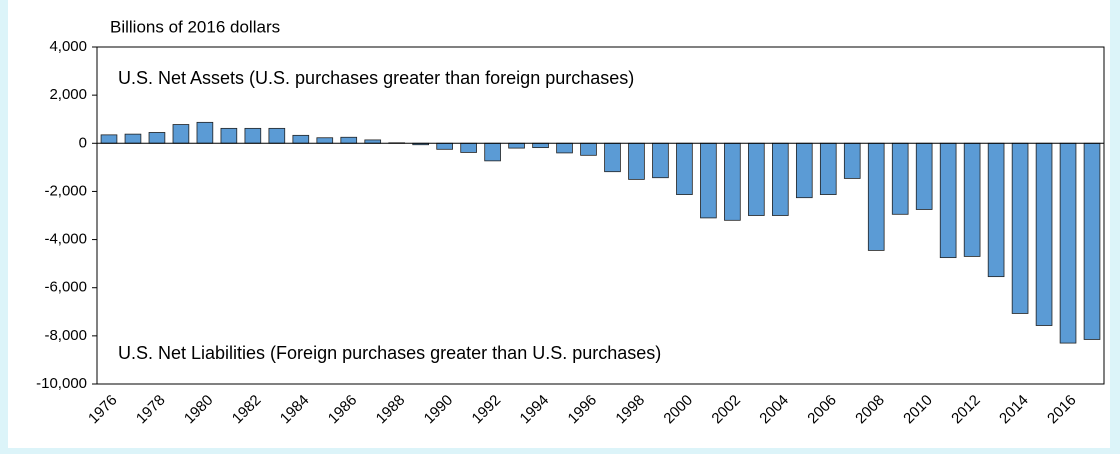 The height and width of the screenshot is (454, 1120). I want to click on y-tick-label: -10,000, so click(61, 383).